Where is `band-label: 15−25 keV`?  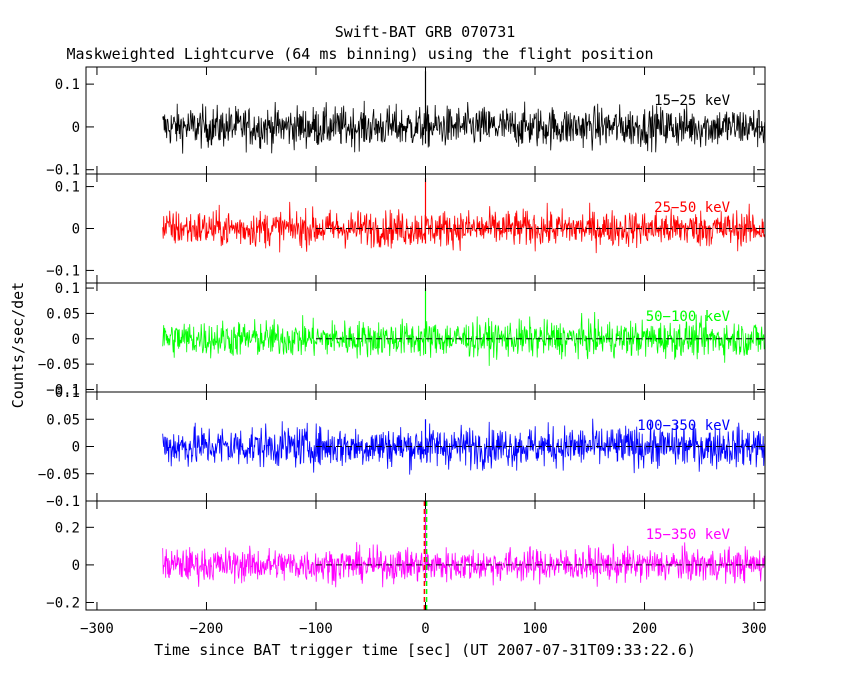
band-label: 15−25 keV is located at coordinates (692, 101).